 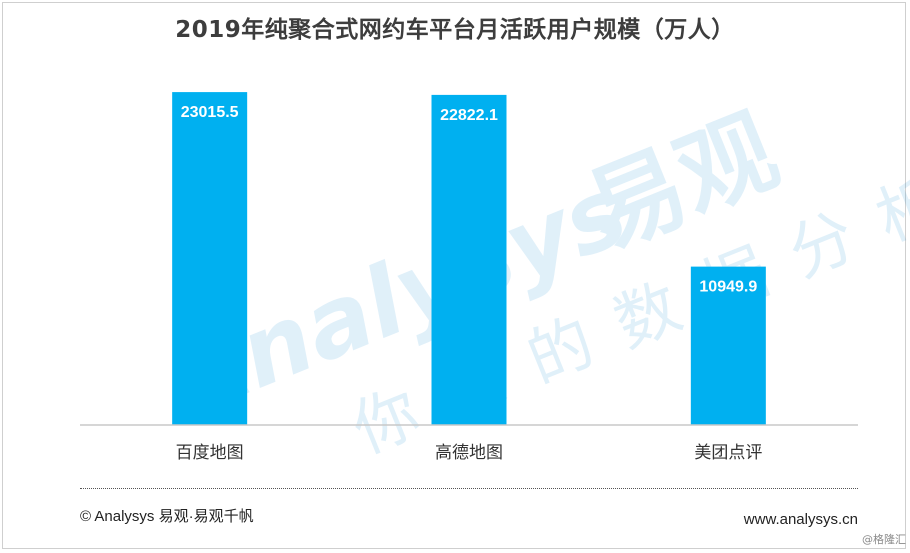 What do you see at coordinates (469, 453) in the screenshot?
I see `x-tick-label-1: 高德地图` at bounding box center [469, 453].